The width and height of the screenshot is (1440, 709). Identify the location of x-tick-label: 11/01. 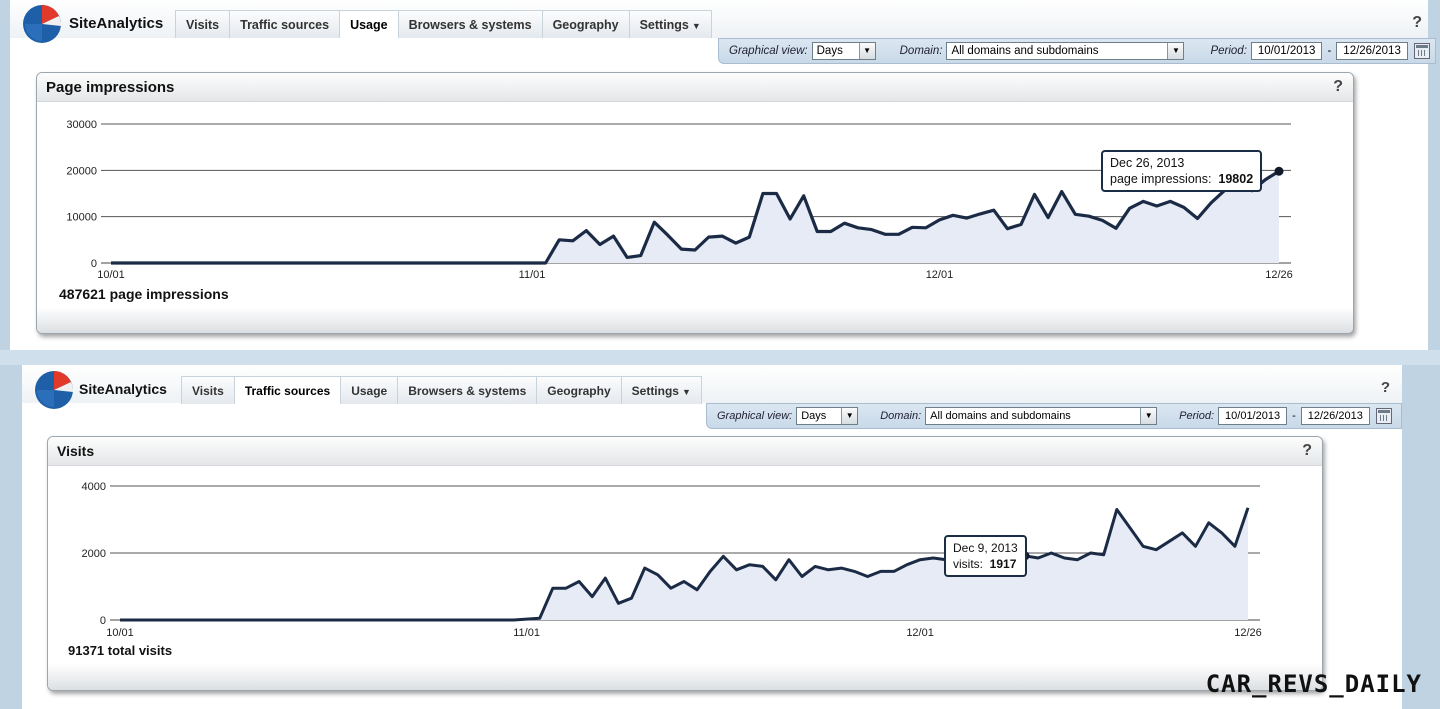
(532, 275).